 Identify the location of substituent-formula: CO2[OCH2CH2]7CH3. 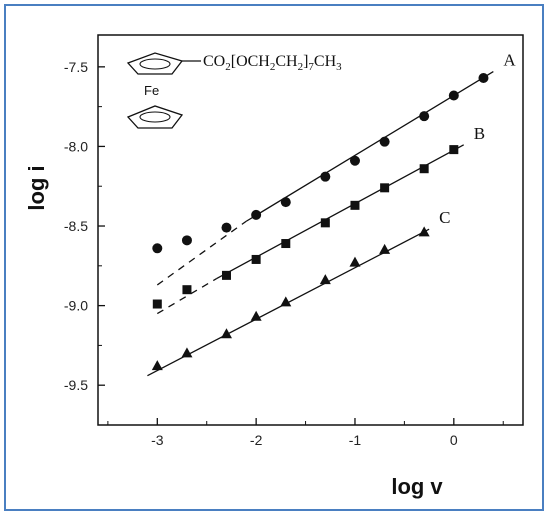
(272, 63).